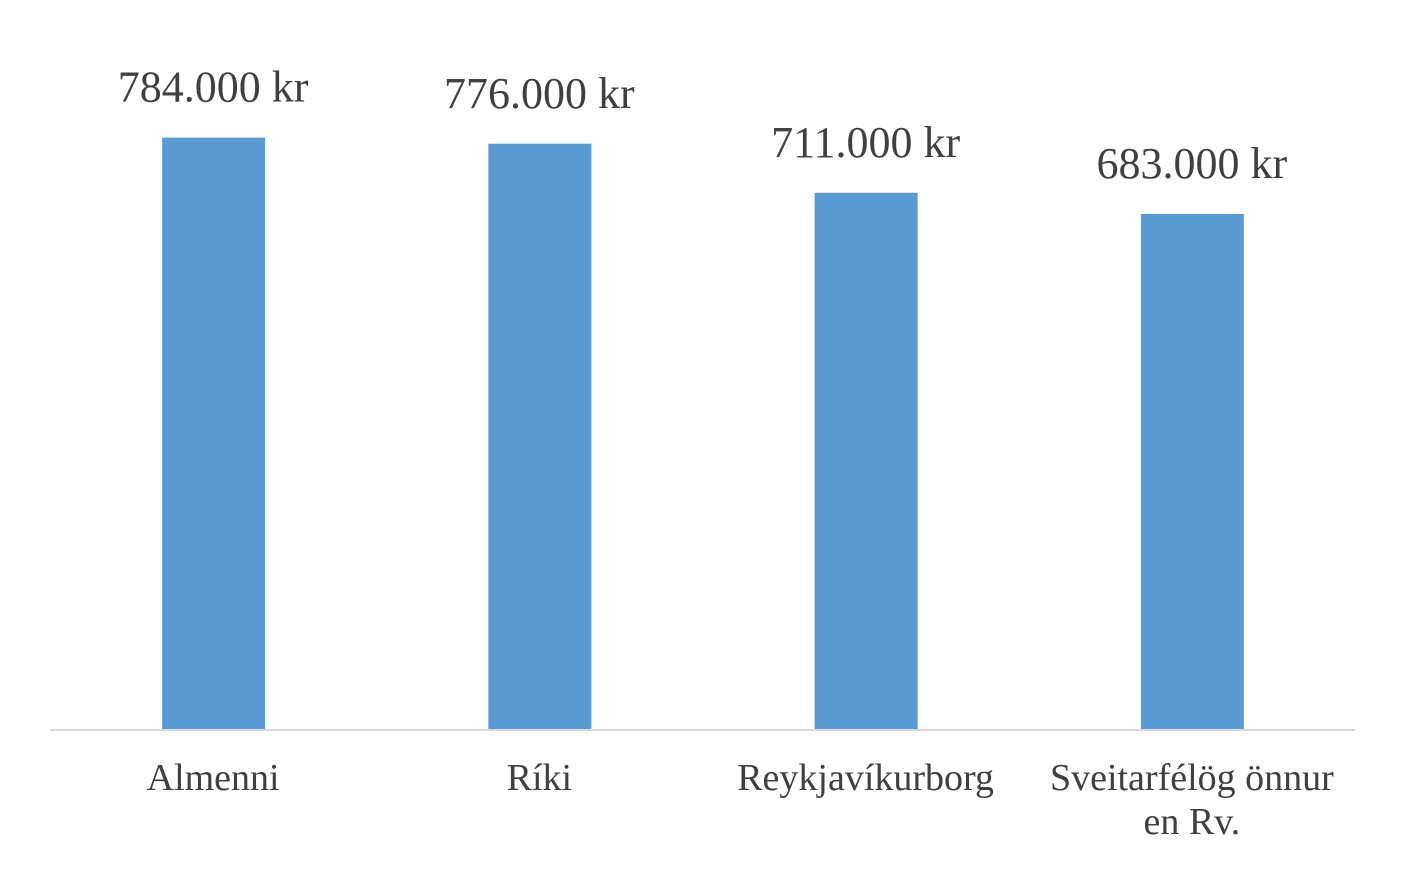 The image size is (1406, 878). What do you see at coordinates (866, 778) in the screenshot?
I see `x-tick-label: Reykjavíkurborg` at bounding box center [866, 778].